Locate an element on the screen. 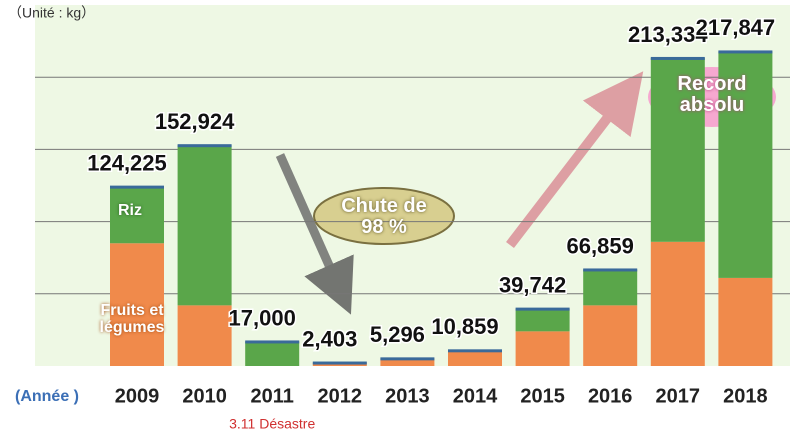 This screenshot has height=437, width=794. x-tick-label: 2018 is located at coordinates (745, 396).